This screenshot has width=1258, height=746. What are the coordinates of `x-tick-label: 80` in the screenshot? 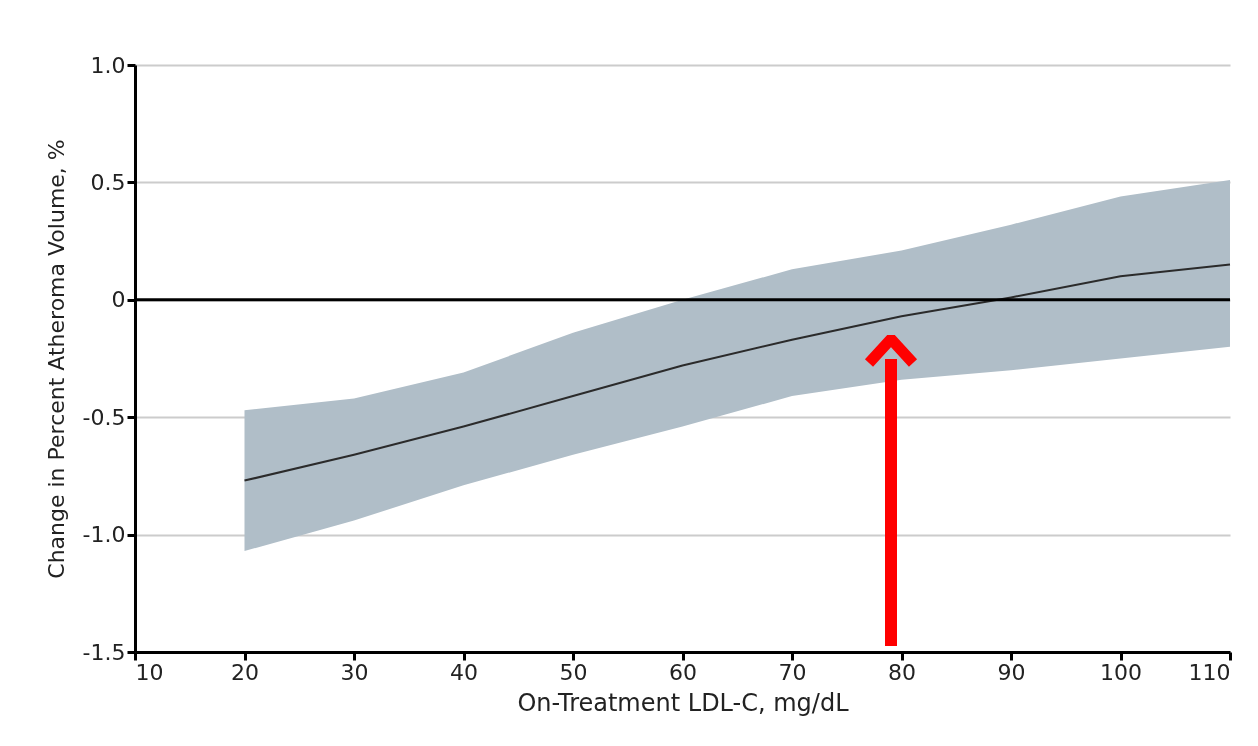 It's located at (902, 672).